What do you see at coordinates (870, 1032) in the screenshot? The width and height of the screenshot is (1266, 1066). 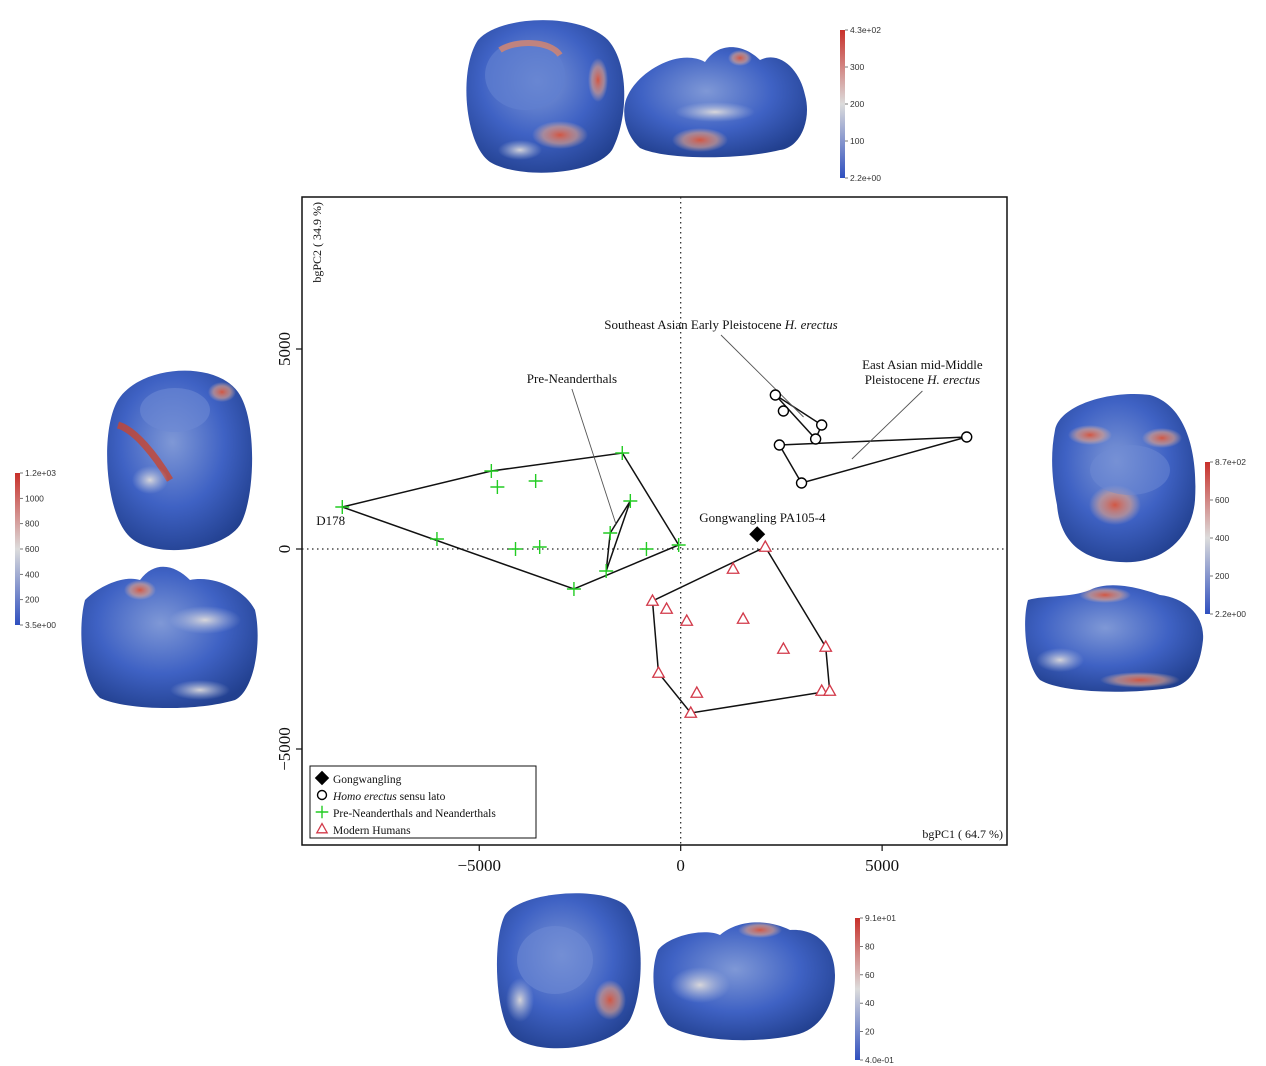 I see `colorbar-label-bottom-4: 20` at bounding box center [870, 1032].